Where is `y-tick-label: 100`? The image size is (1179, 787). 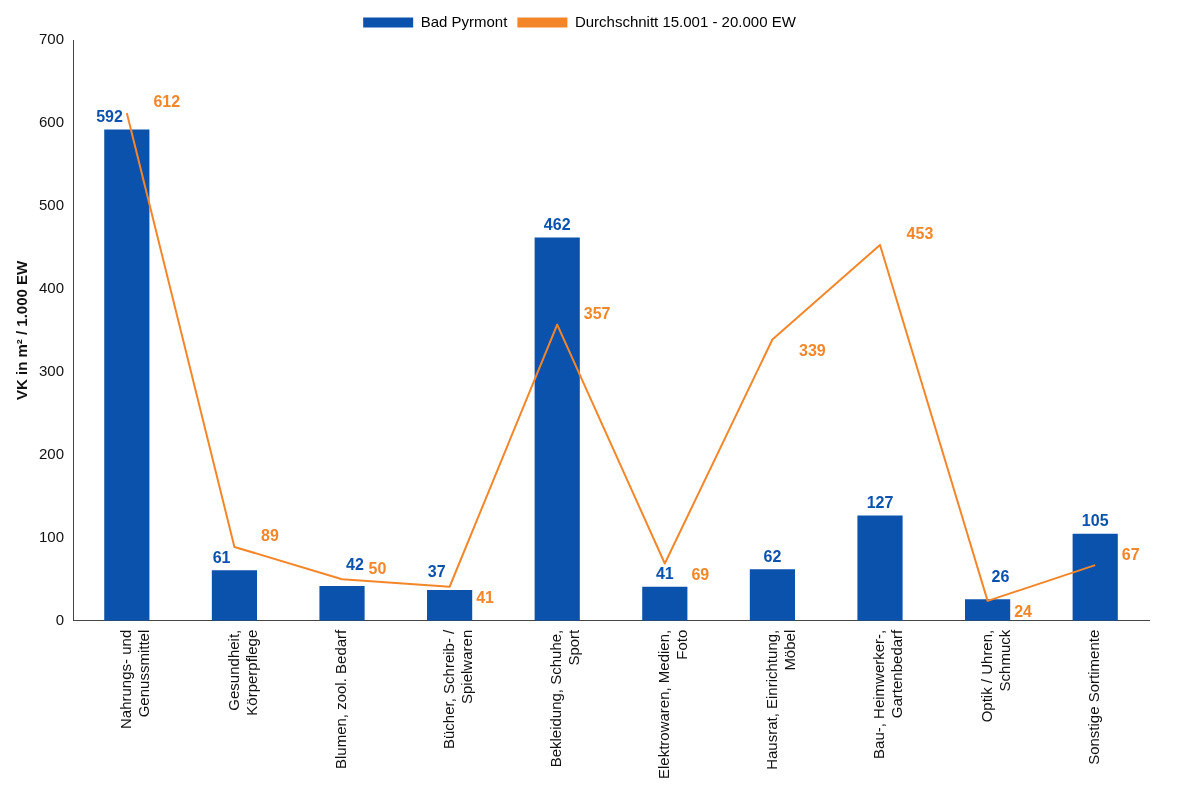 y-tick-label: 100 is located at coordinates (52, 536).